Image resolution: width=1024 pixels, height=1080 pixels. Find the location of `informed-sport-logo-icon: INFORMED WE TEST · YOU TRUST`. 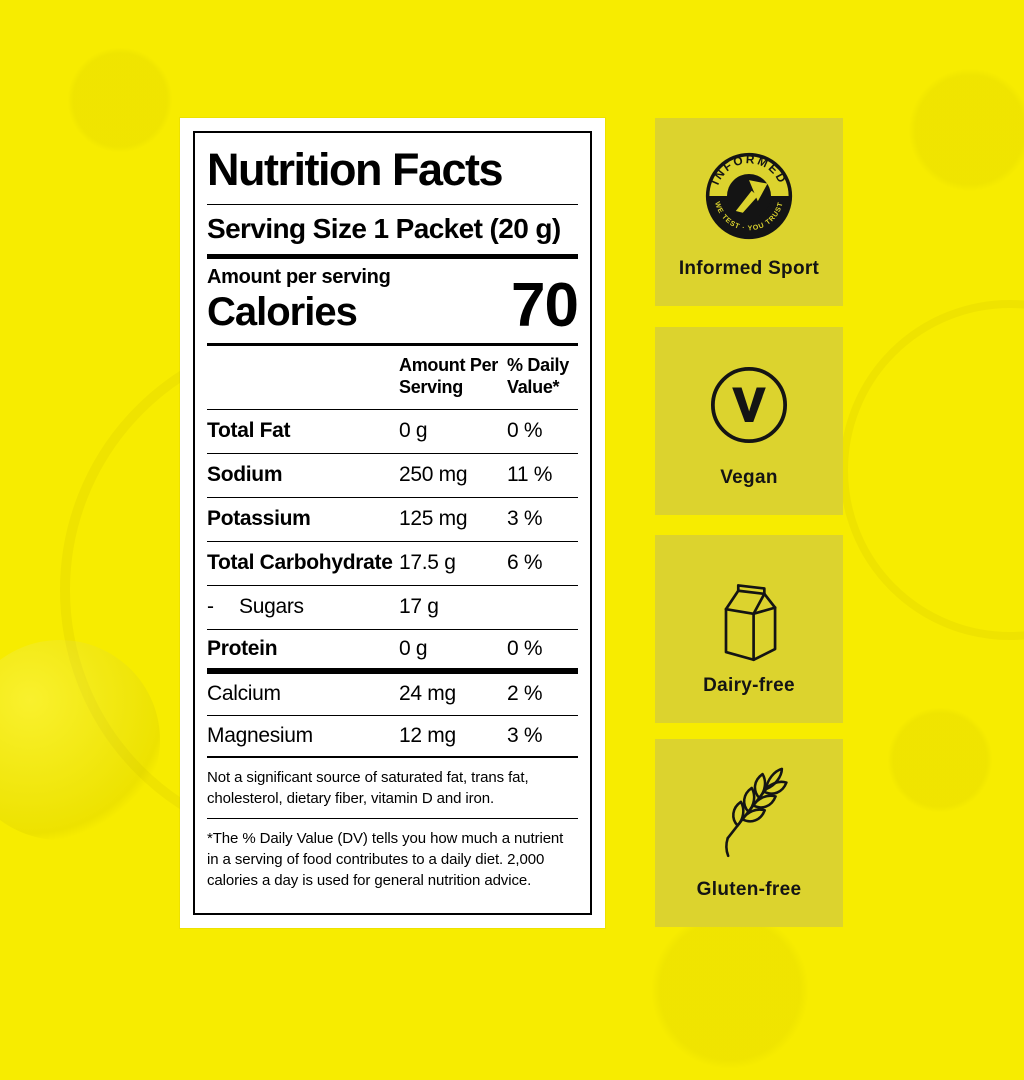

informed-sport-logo-icon: INFORMED WE TEST · YOU TRUST is located at coordinates (749, 196).